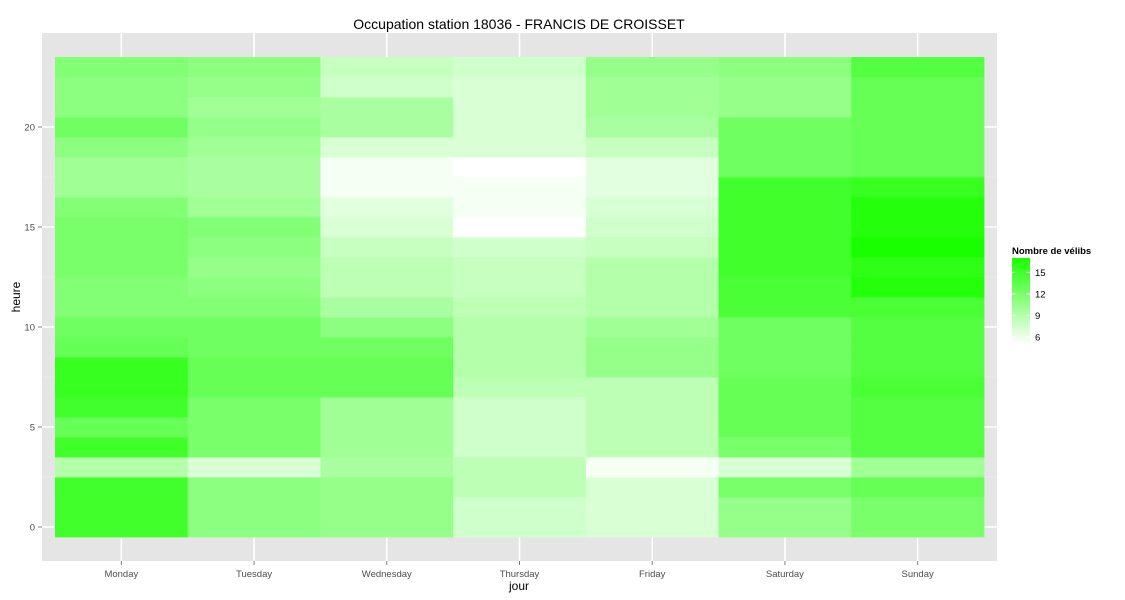 Image resolution: width=1125 pixels, height=600 pixels. What do you see at coordinates (29, 228) in the screenshot?
I see `y-tick-label: 15` at bounding box center [29, 228].